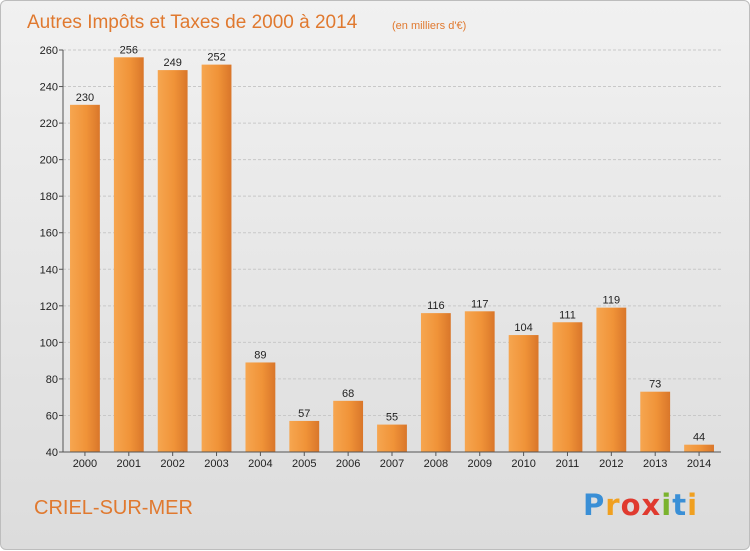 Image resolution: width=750 pixels, height=551 pixels. What do you see at coordinates (594, 505) in the screenshot?
I see `logo-letter: P` at bounding box center [594, 505].